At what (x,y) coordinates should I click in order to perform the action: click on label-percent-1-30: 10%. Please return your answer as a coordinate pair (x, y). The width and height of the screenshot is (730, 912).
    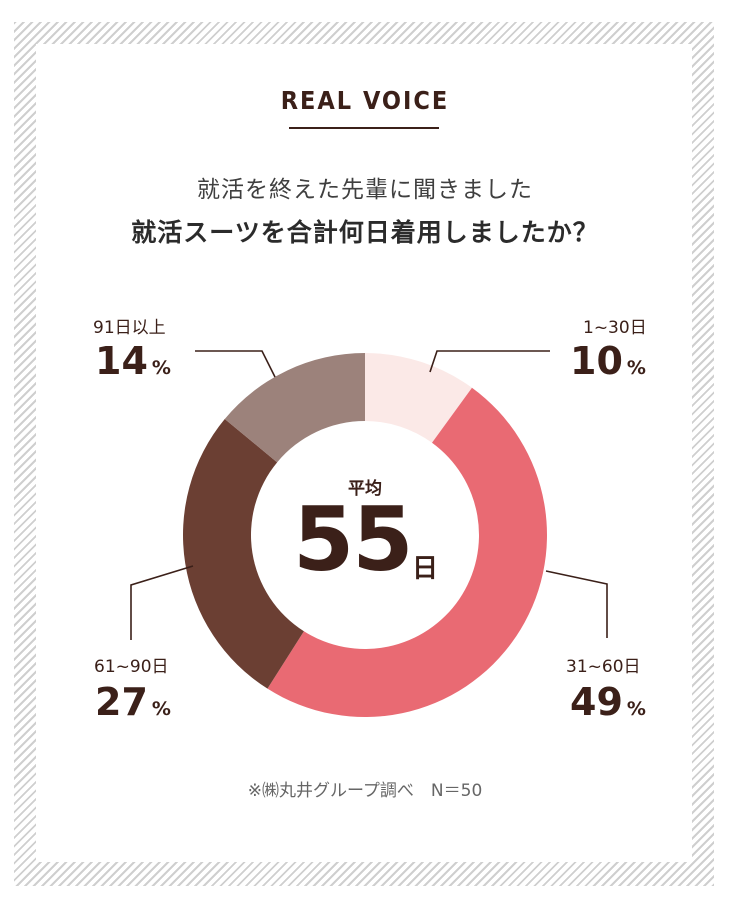
    Looking at the image, I should click on (608, 361).